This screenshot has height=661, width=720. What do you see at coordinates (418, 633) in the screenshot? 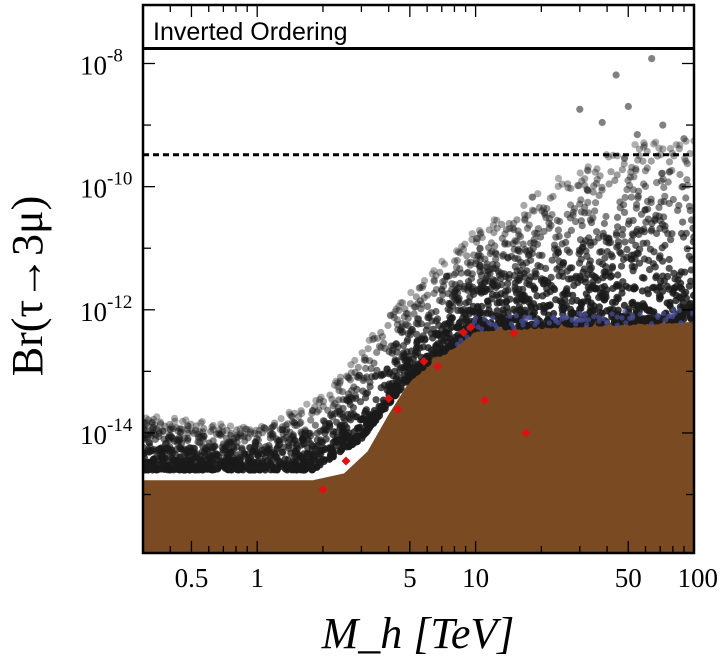
I see `x-axis-title: M_h [TeV]` at bounding box center [418, 633].